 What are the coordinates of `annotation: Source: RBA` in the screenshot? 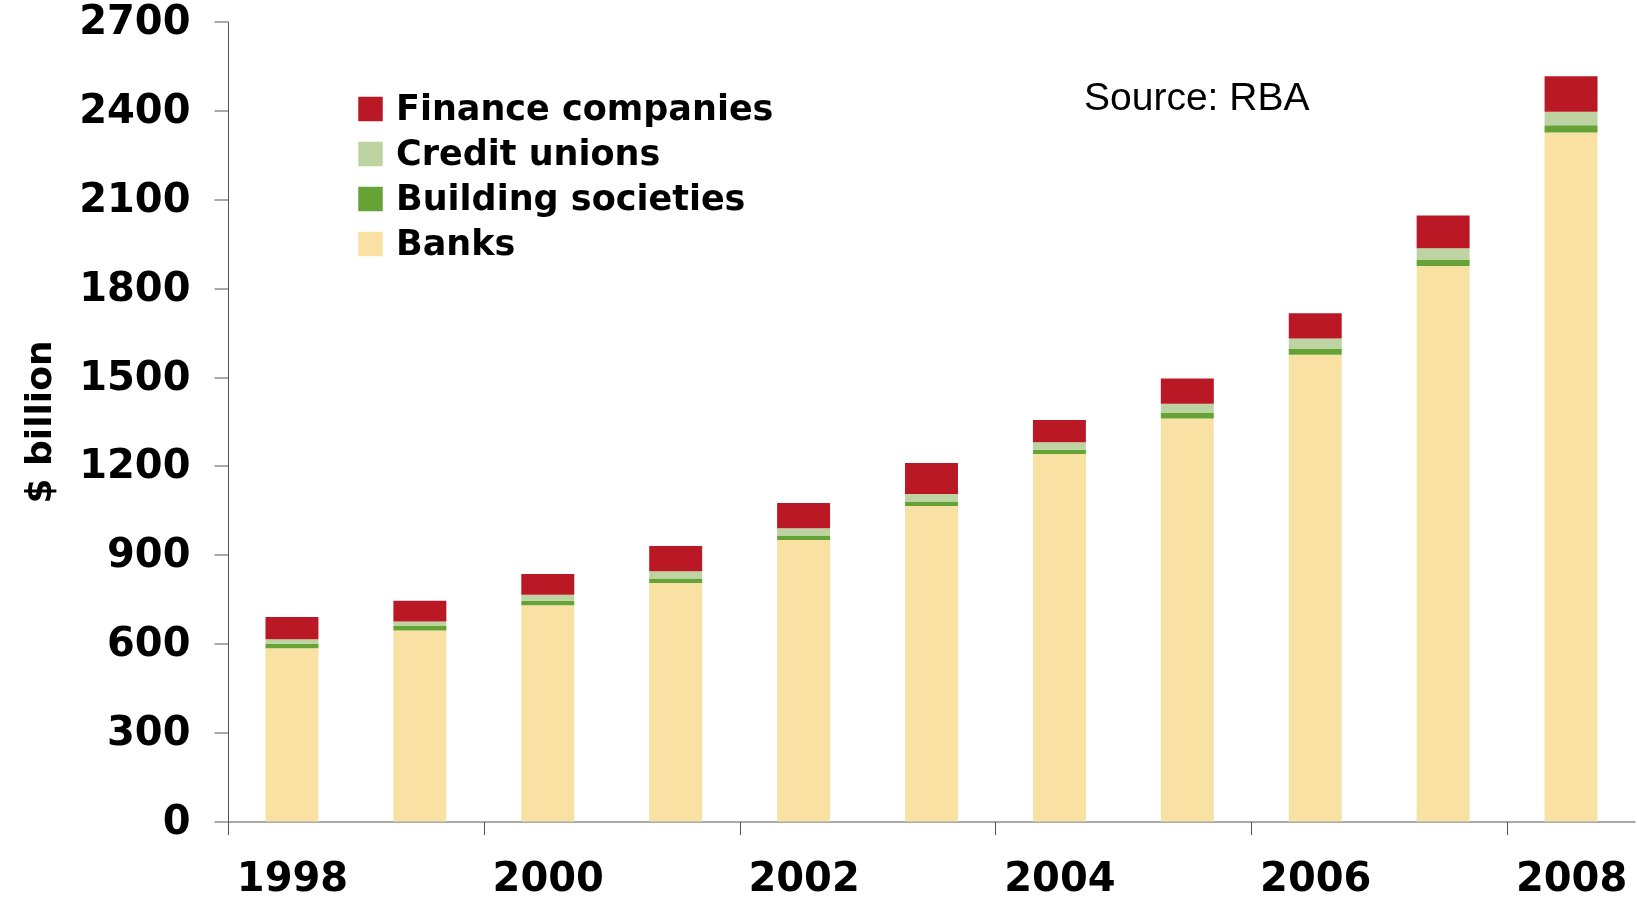 It's located at (1197, 96).